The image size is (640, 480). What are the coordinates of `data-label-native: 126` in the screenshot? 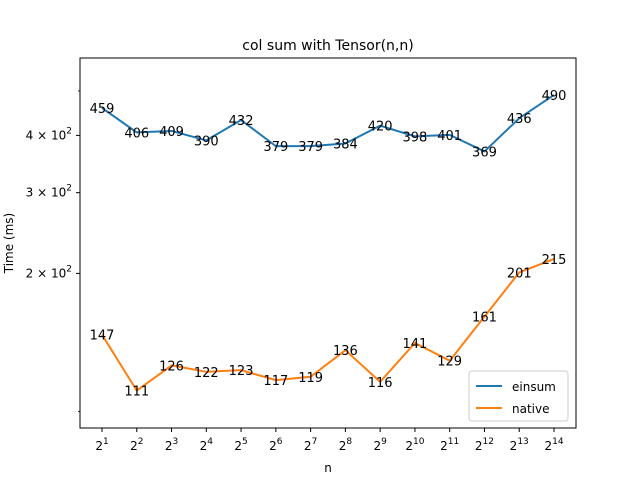 It's located at (171, 366).